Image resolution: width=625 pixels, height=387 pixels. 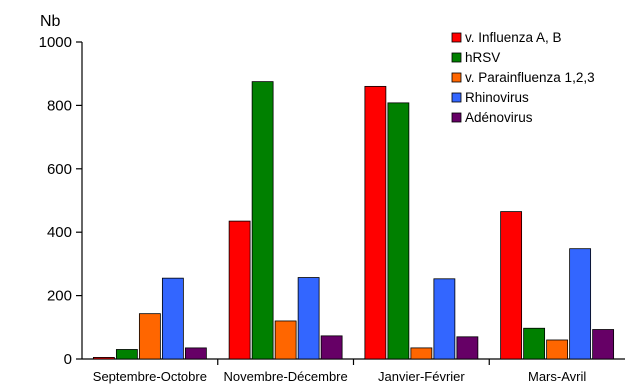 I want to click on y-tick-label: 0, so click(x=68, y=359).